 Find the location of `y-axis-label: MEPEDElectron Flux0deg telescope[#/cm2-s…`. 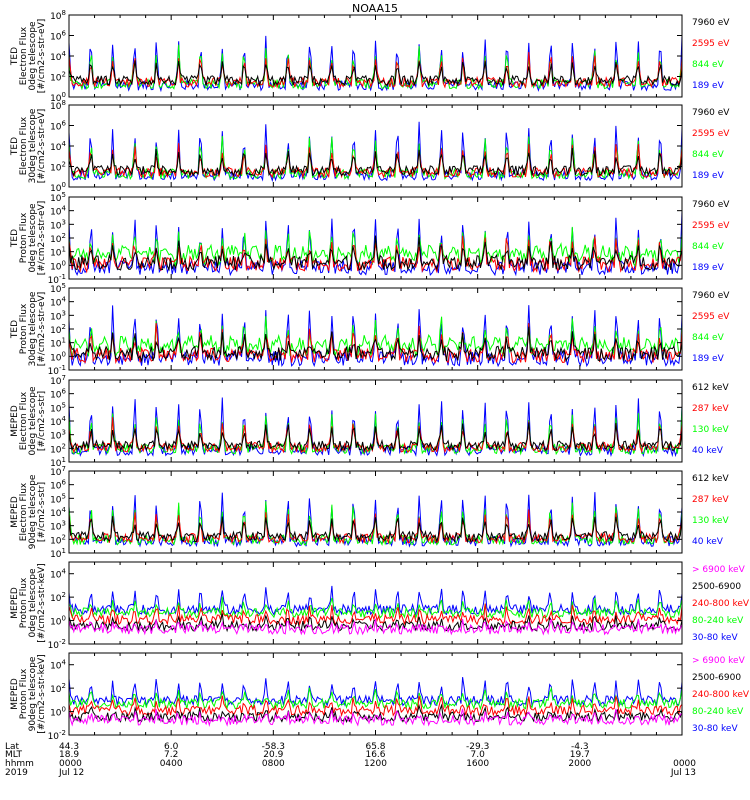

y-axis-label: MEPEDElectron Flux0deg telescope[#/cm2-s… is located at coordinates (28, 421).